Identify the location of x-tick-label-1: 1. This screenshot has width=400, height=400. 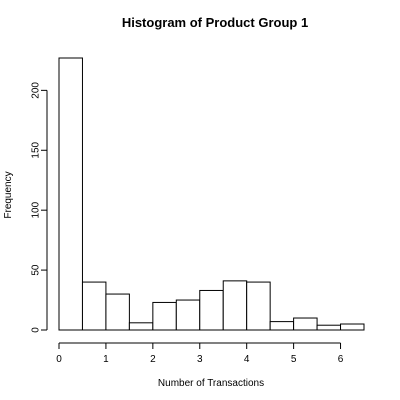
(106, 359).